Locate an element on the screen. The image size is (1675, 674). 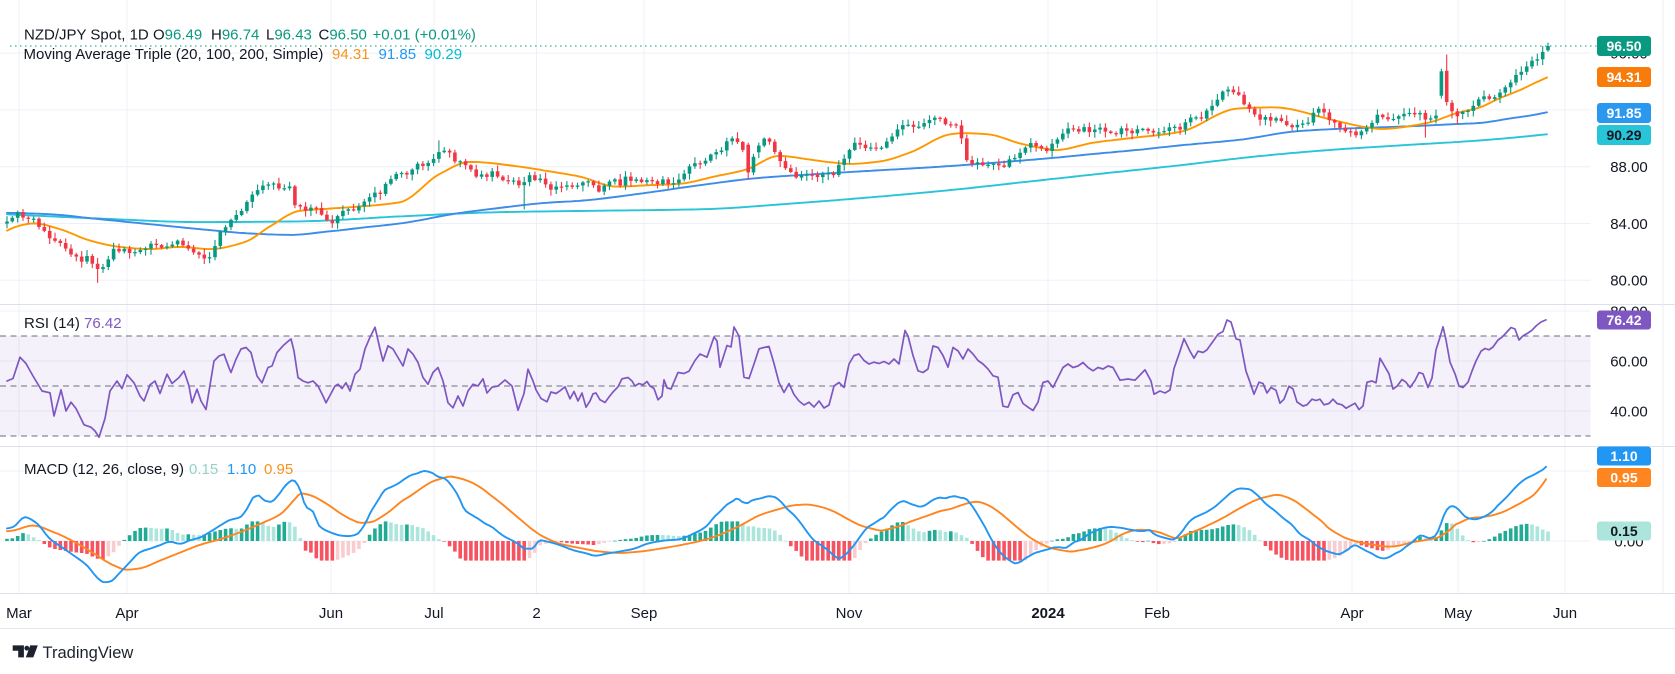
svg-text: H96.74 is located at coordinates (235, 35).